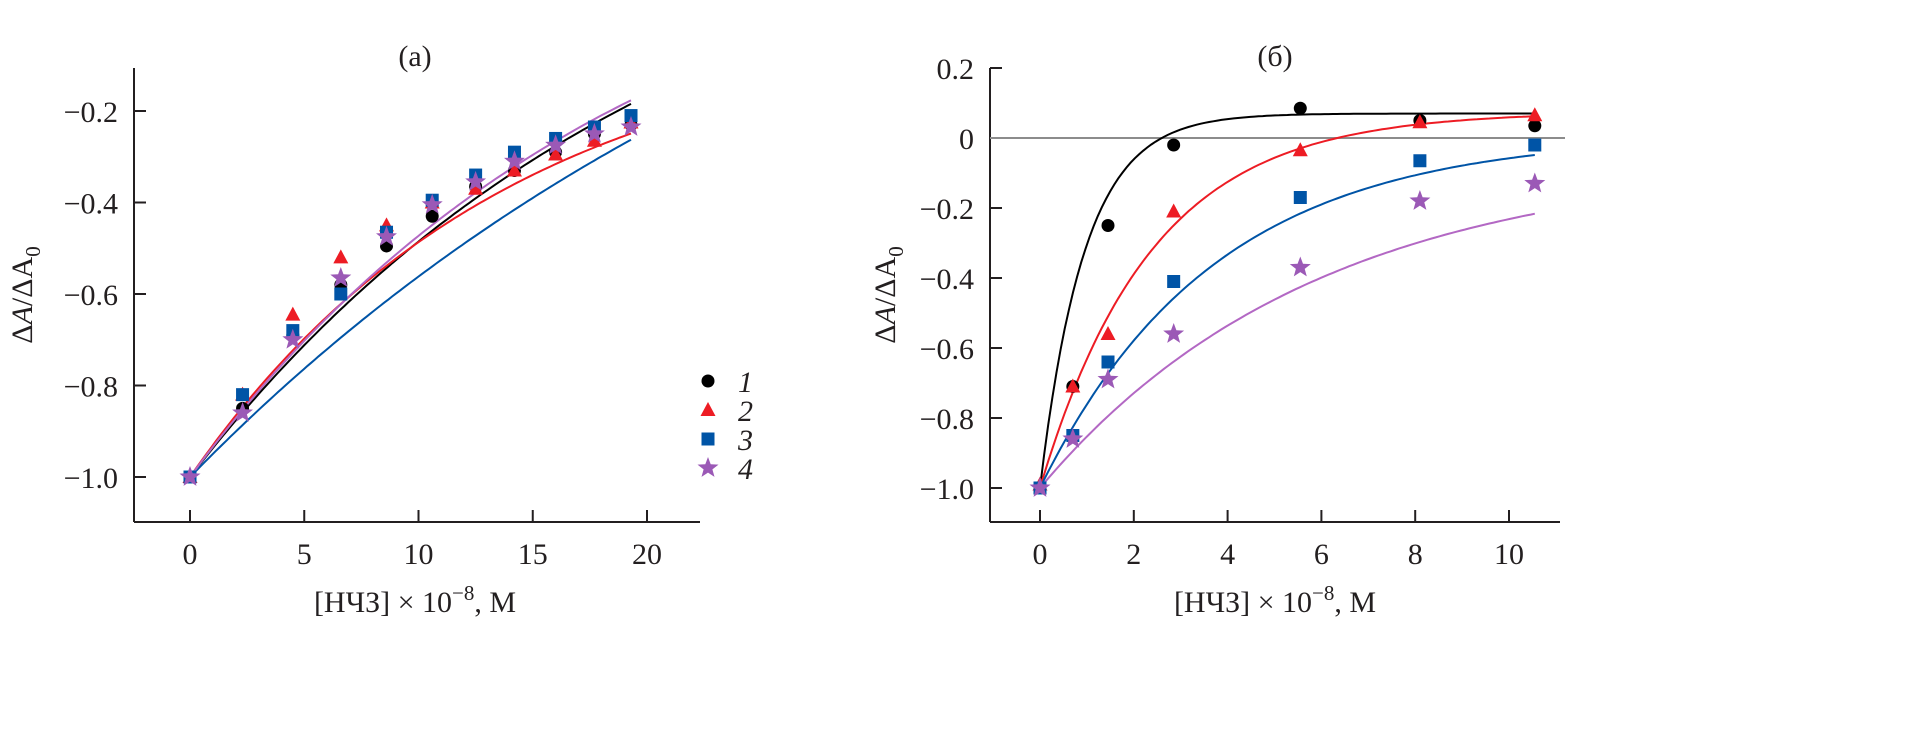 Image resolution: width=1930 pixels, height=753 pixels. What do you see at coordinates (533, 554) in the screenshot?
I see `x-tick-label: 15` at bounding box center [533, 554].